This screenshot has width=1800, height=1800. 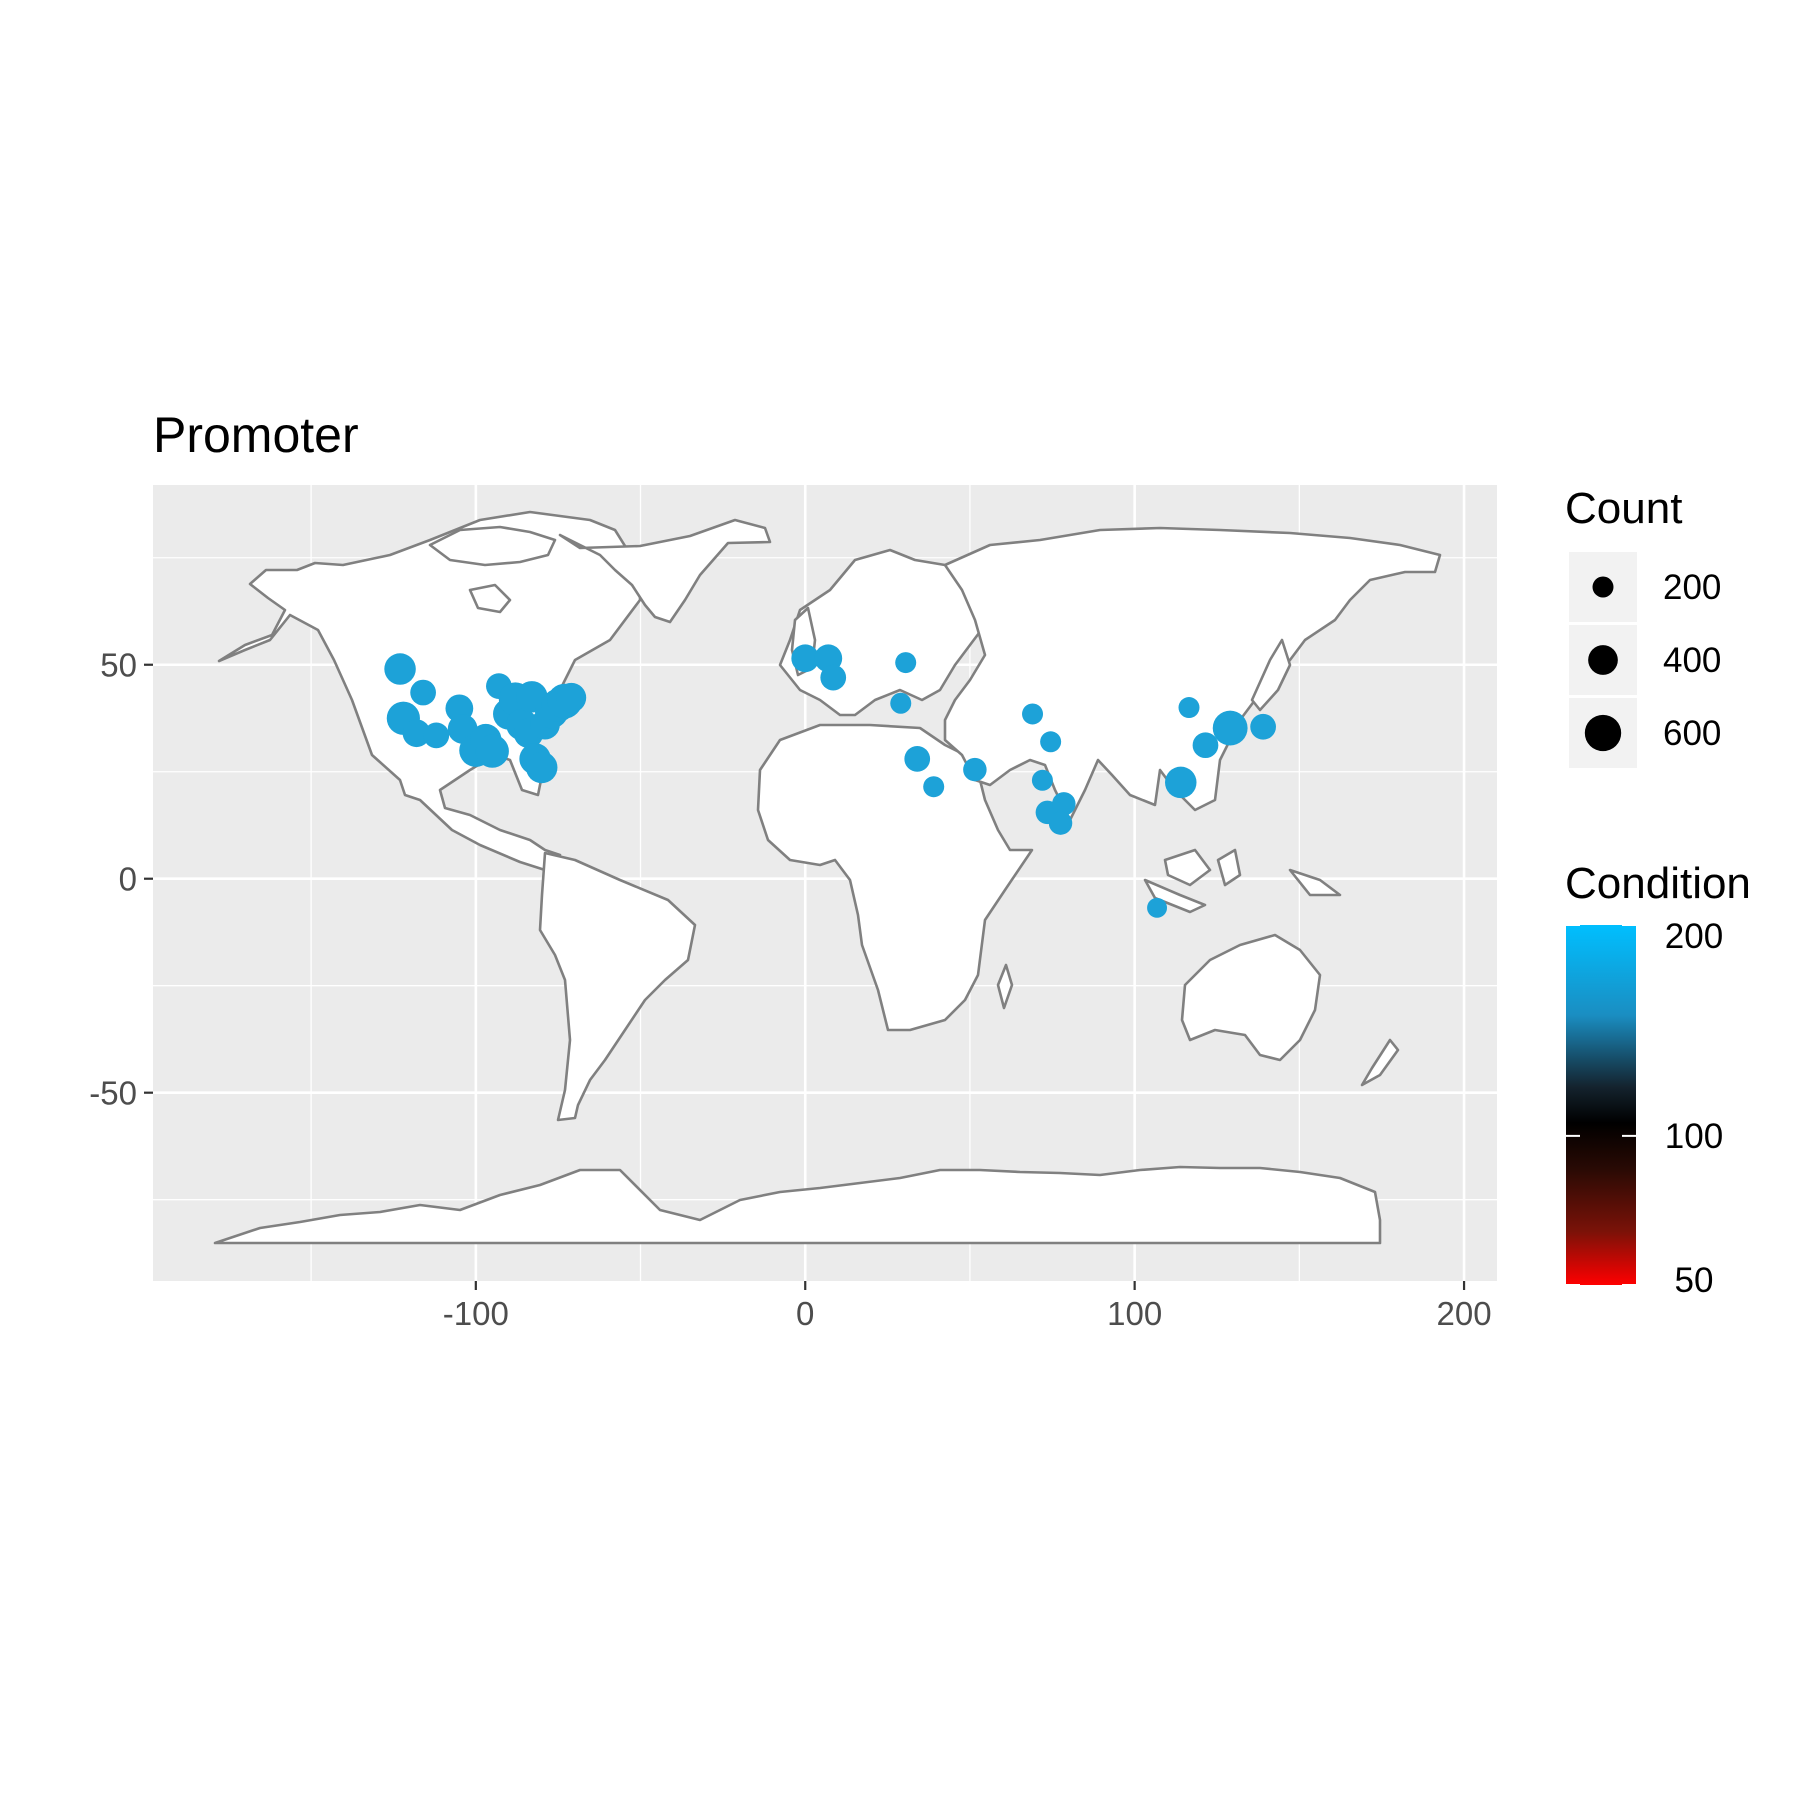 What do you see at coordinates (797, 1205) in the screenshot?
I see `antarctica-landmass` at bounding box center [797, 1205].